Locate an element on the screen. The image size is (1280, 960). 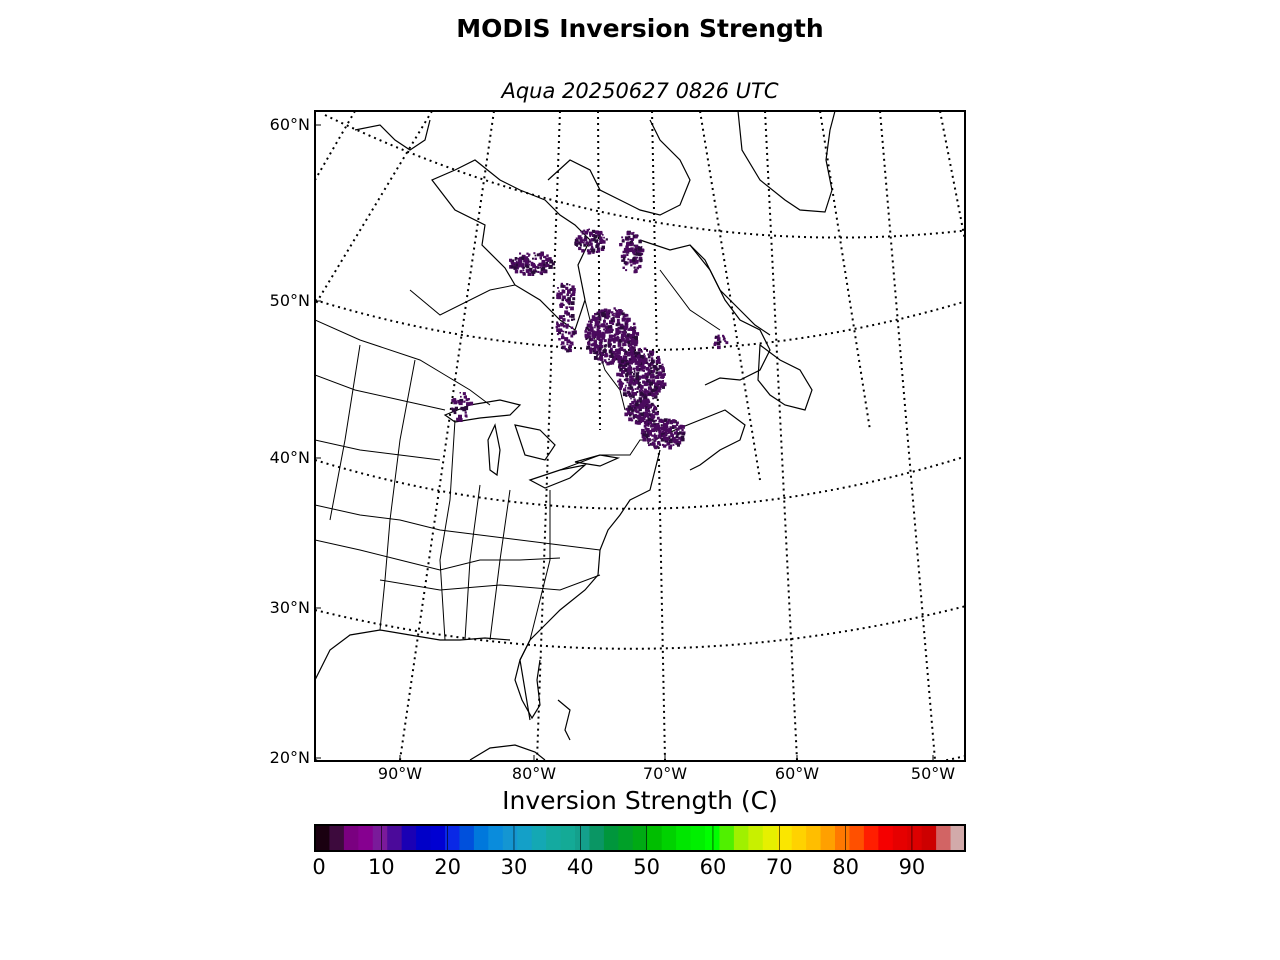
colorbar-tick-label: 30 is located at coordinates (514, 867).